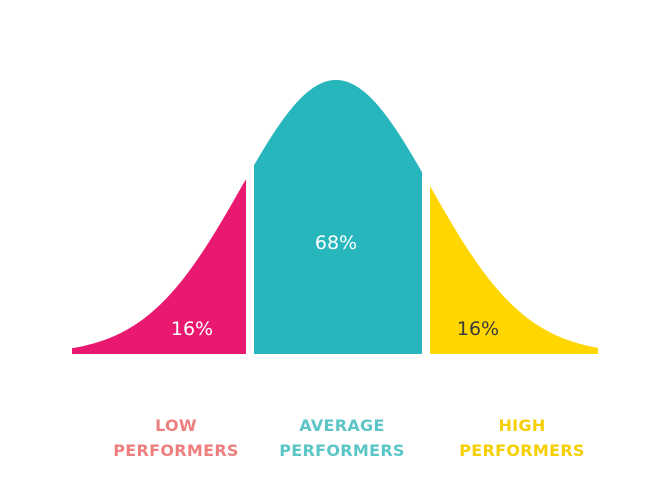 This screenshot has width=647, height=481. I want to click on low-performers-label: LOW PERFORMERS, so click(176, 438).